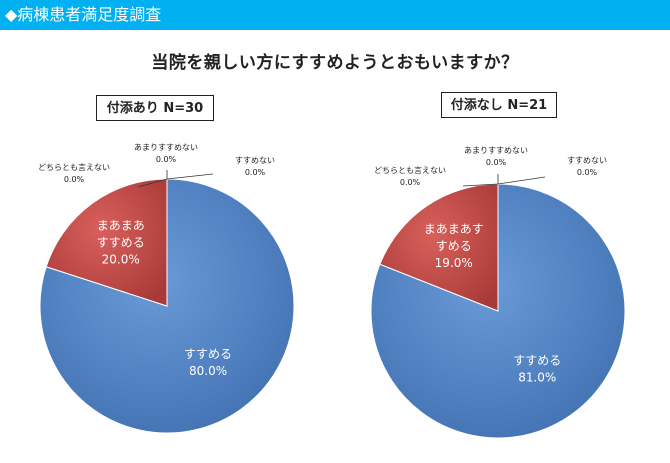 The image size is (670, 463). Describe the element at coordinates (499, 105) in the screenshot. I see `group-label-without-attendant: 付添なし N=21` at that location.